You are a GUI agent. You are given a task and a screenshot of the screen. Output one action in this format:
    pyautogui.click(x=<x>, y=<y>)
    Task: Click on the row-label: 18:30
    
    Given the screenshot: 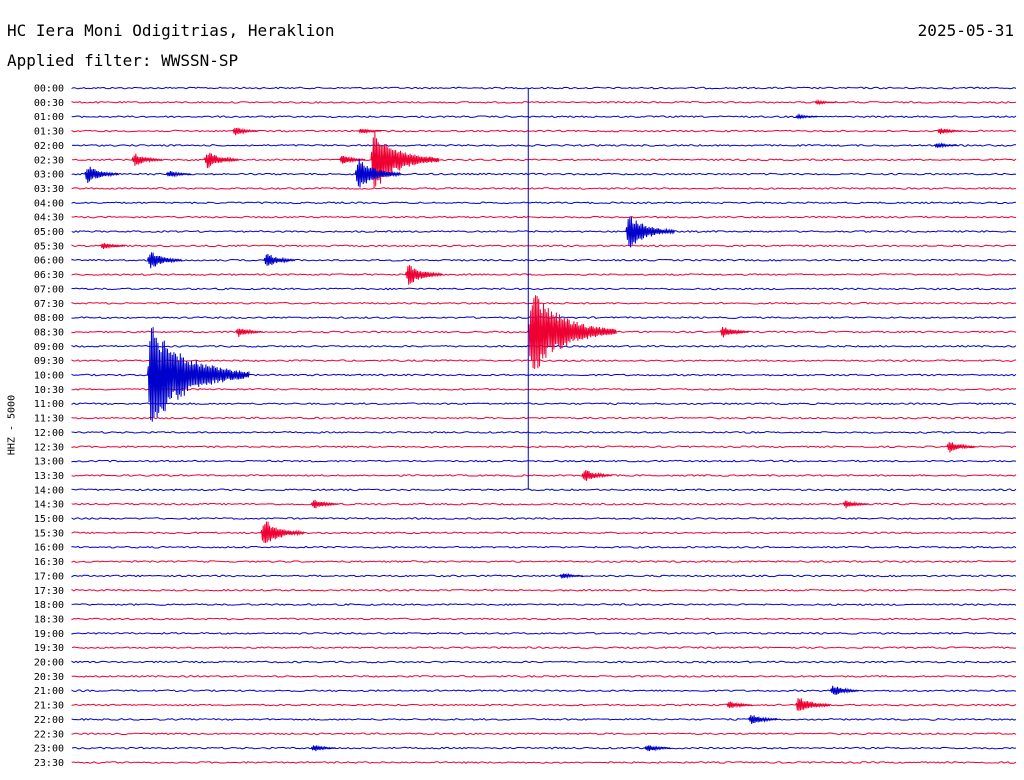 What is the action you would take?
    pyautogui.click(x=49, y=619)
    